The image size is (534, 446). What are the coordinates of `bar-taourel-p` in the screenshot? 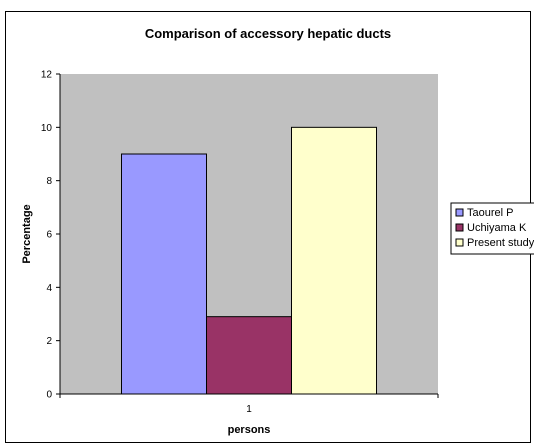 It's located at (164, 274).